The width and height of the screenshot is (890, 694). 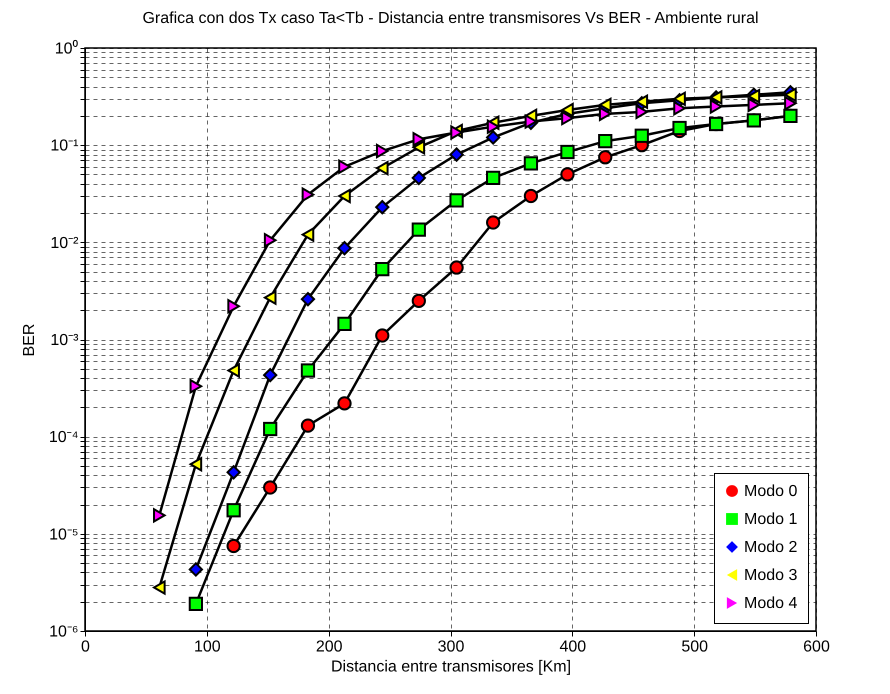 What do you see at coordinates (63, 535) in the screenshot?
I see `y-tick-label: 10⁻⁵` at bounding box center [63, 535].